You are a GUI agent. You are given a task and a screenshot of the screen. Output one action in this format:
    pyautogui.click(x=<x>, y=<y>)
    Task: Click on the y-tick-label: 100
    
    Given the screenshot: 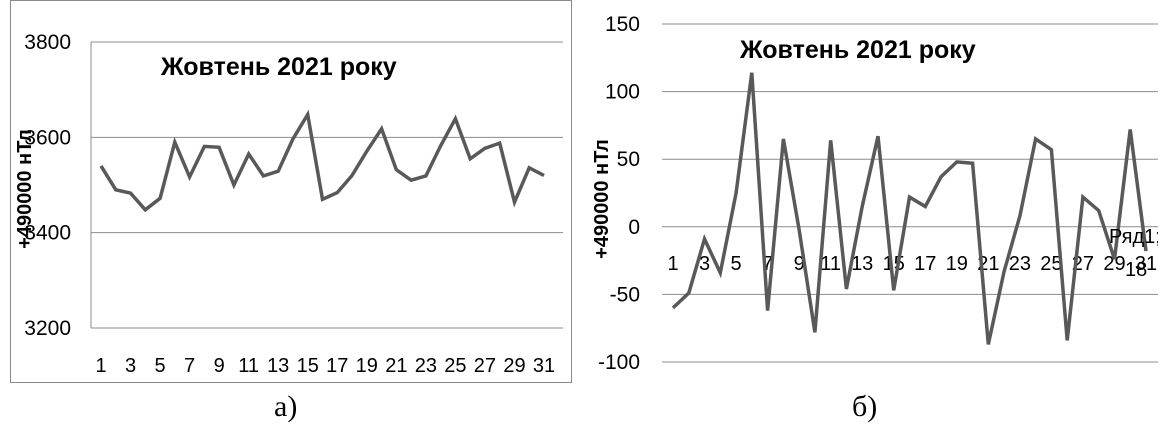 What is the action you would take?
    pyautogui.click(x=622, y=92)
    